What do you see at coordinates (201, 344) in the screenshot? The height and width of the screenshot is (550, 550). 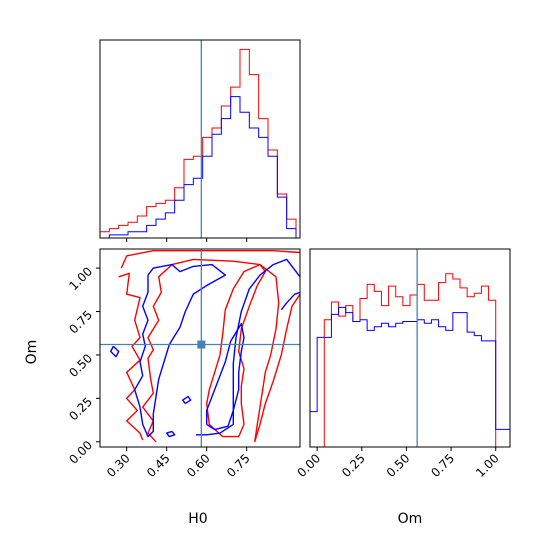 I see `truth-marker` at bounding box center [201, 344].